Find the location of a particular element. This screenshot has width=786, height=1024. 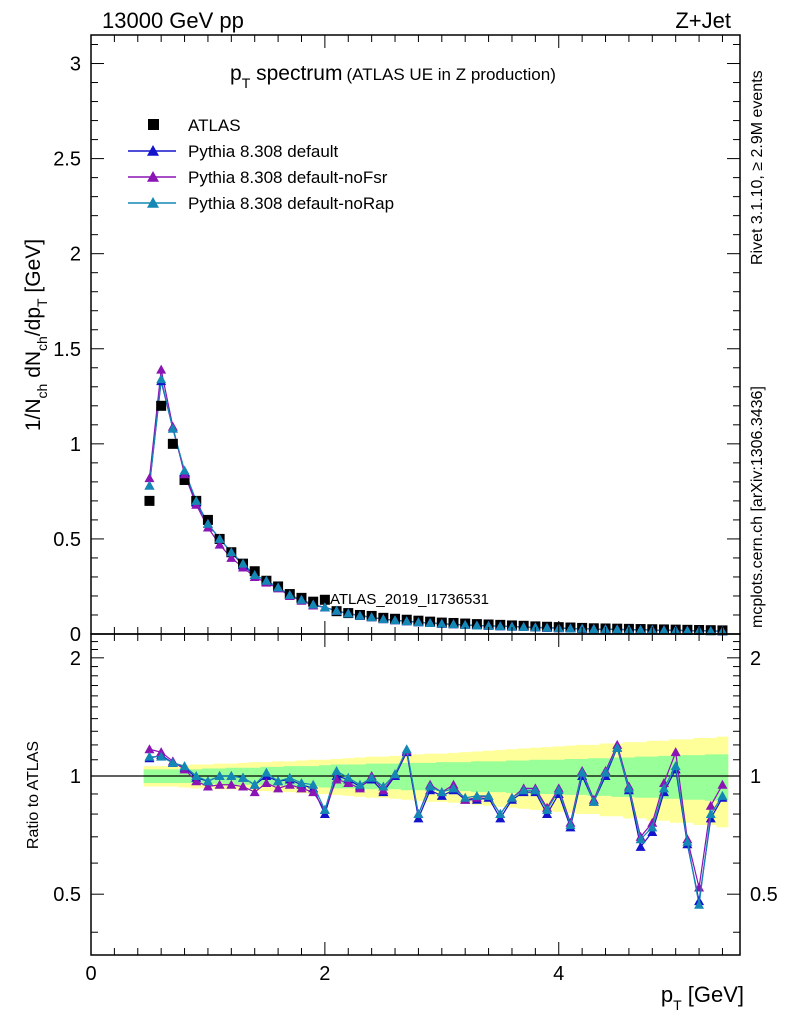

ratio-panel-plot-area is located at coordinates (415, 822).